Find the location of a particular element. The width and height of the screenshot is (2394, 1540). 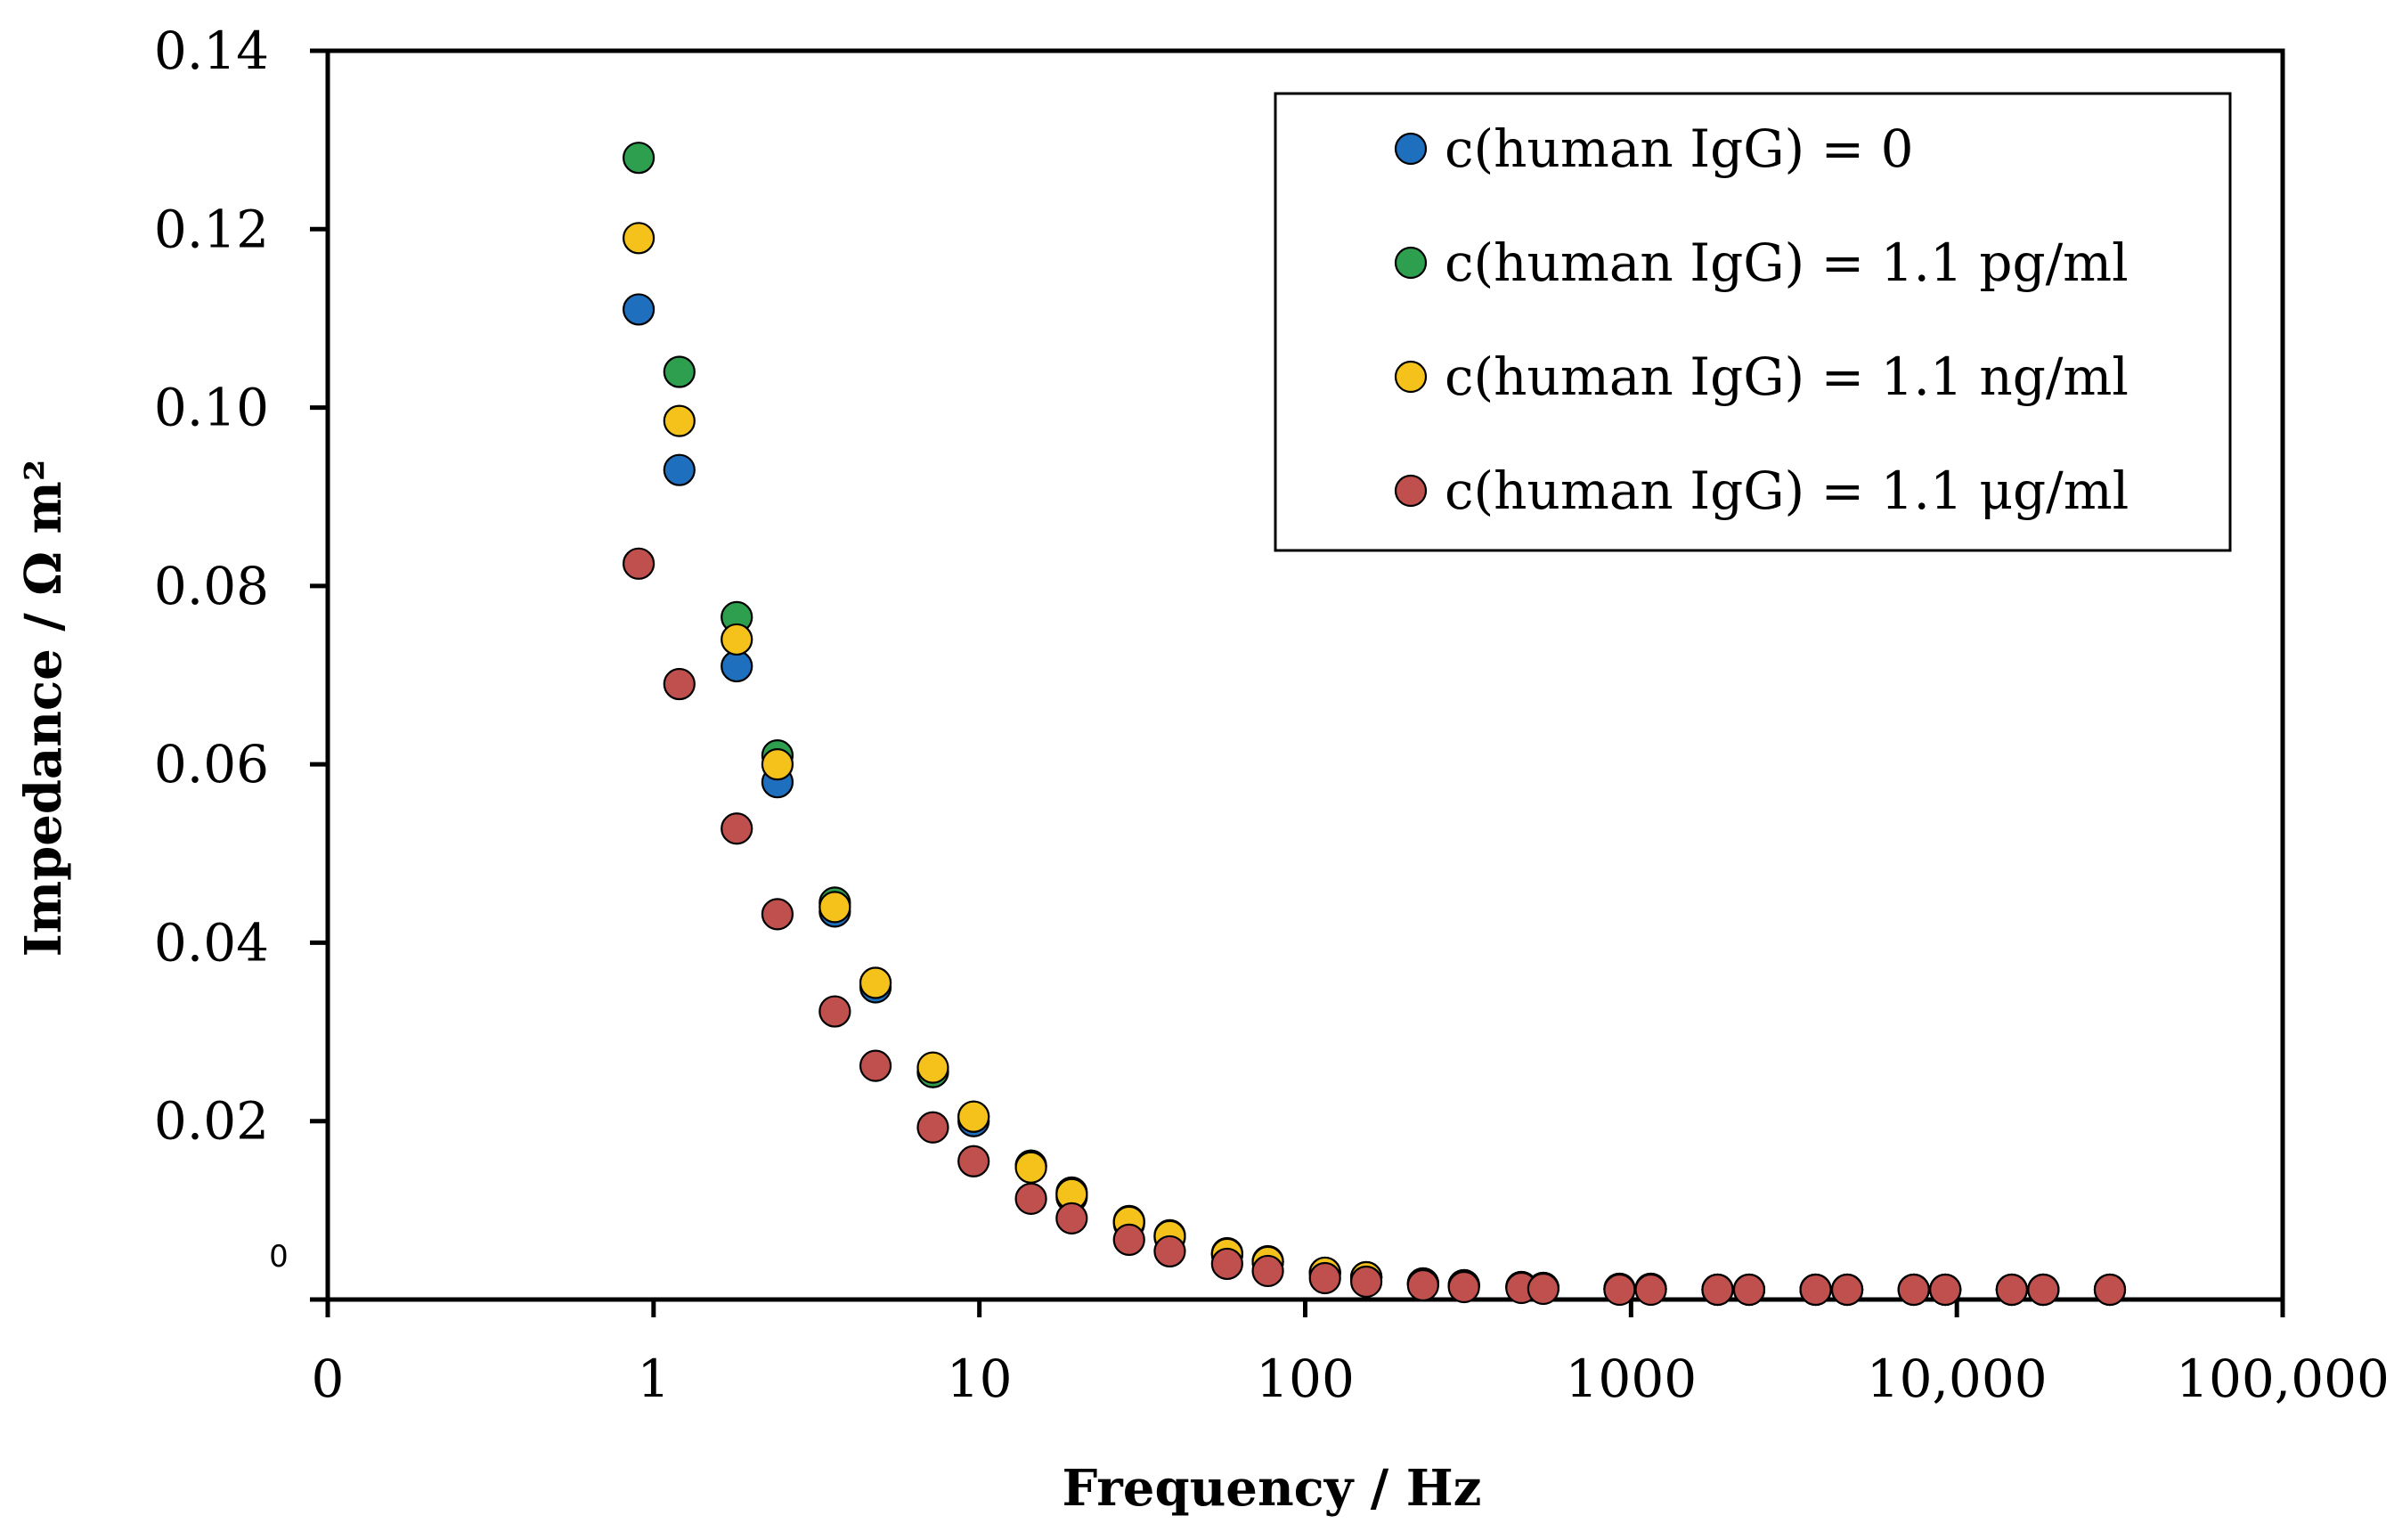

legend-item: c(human IgG) = 1.1 μg/ml is located at coordinates (1761, 490).